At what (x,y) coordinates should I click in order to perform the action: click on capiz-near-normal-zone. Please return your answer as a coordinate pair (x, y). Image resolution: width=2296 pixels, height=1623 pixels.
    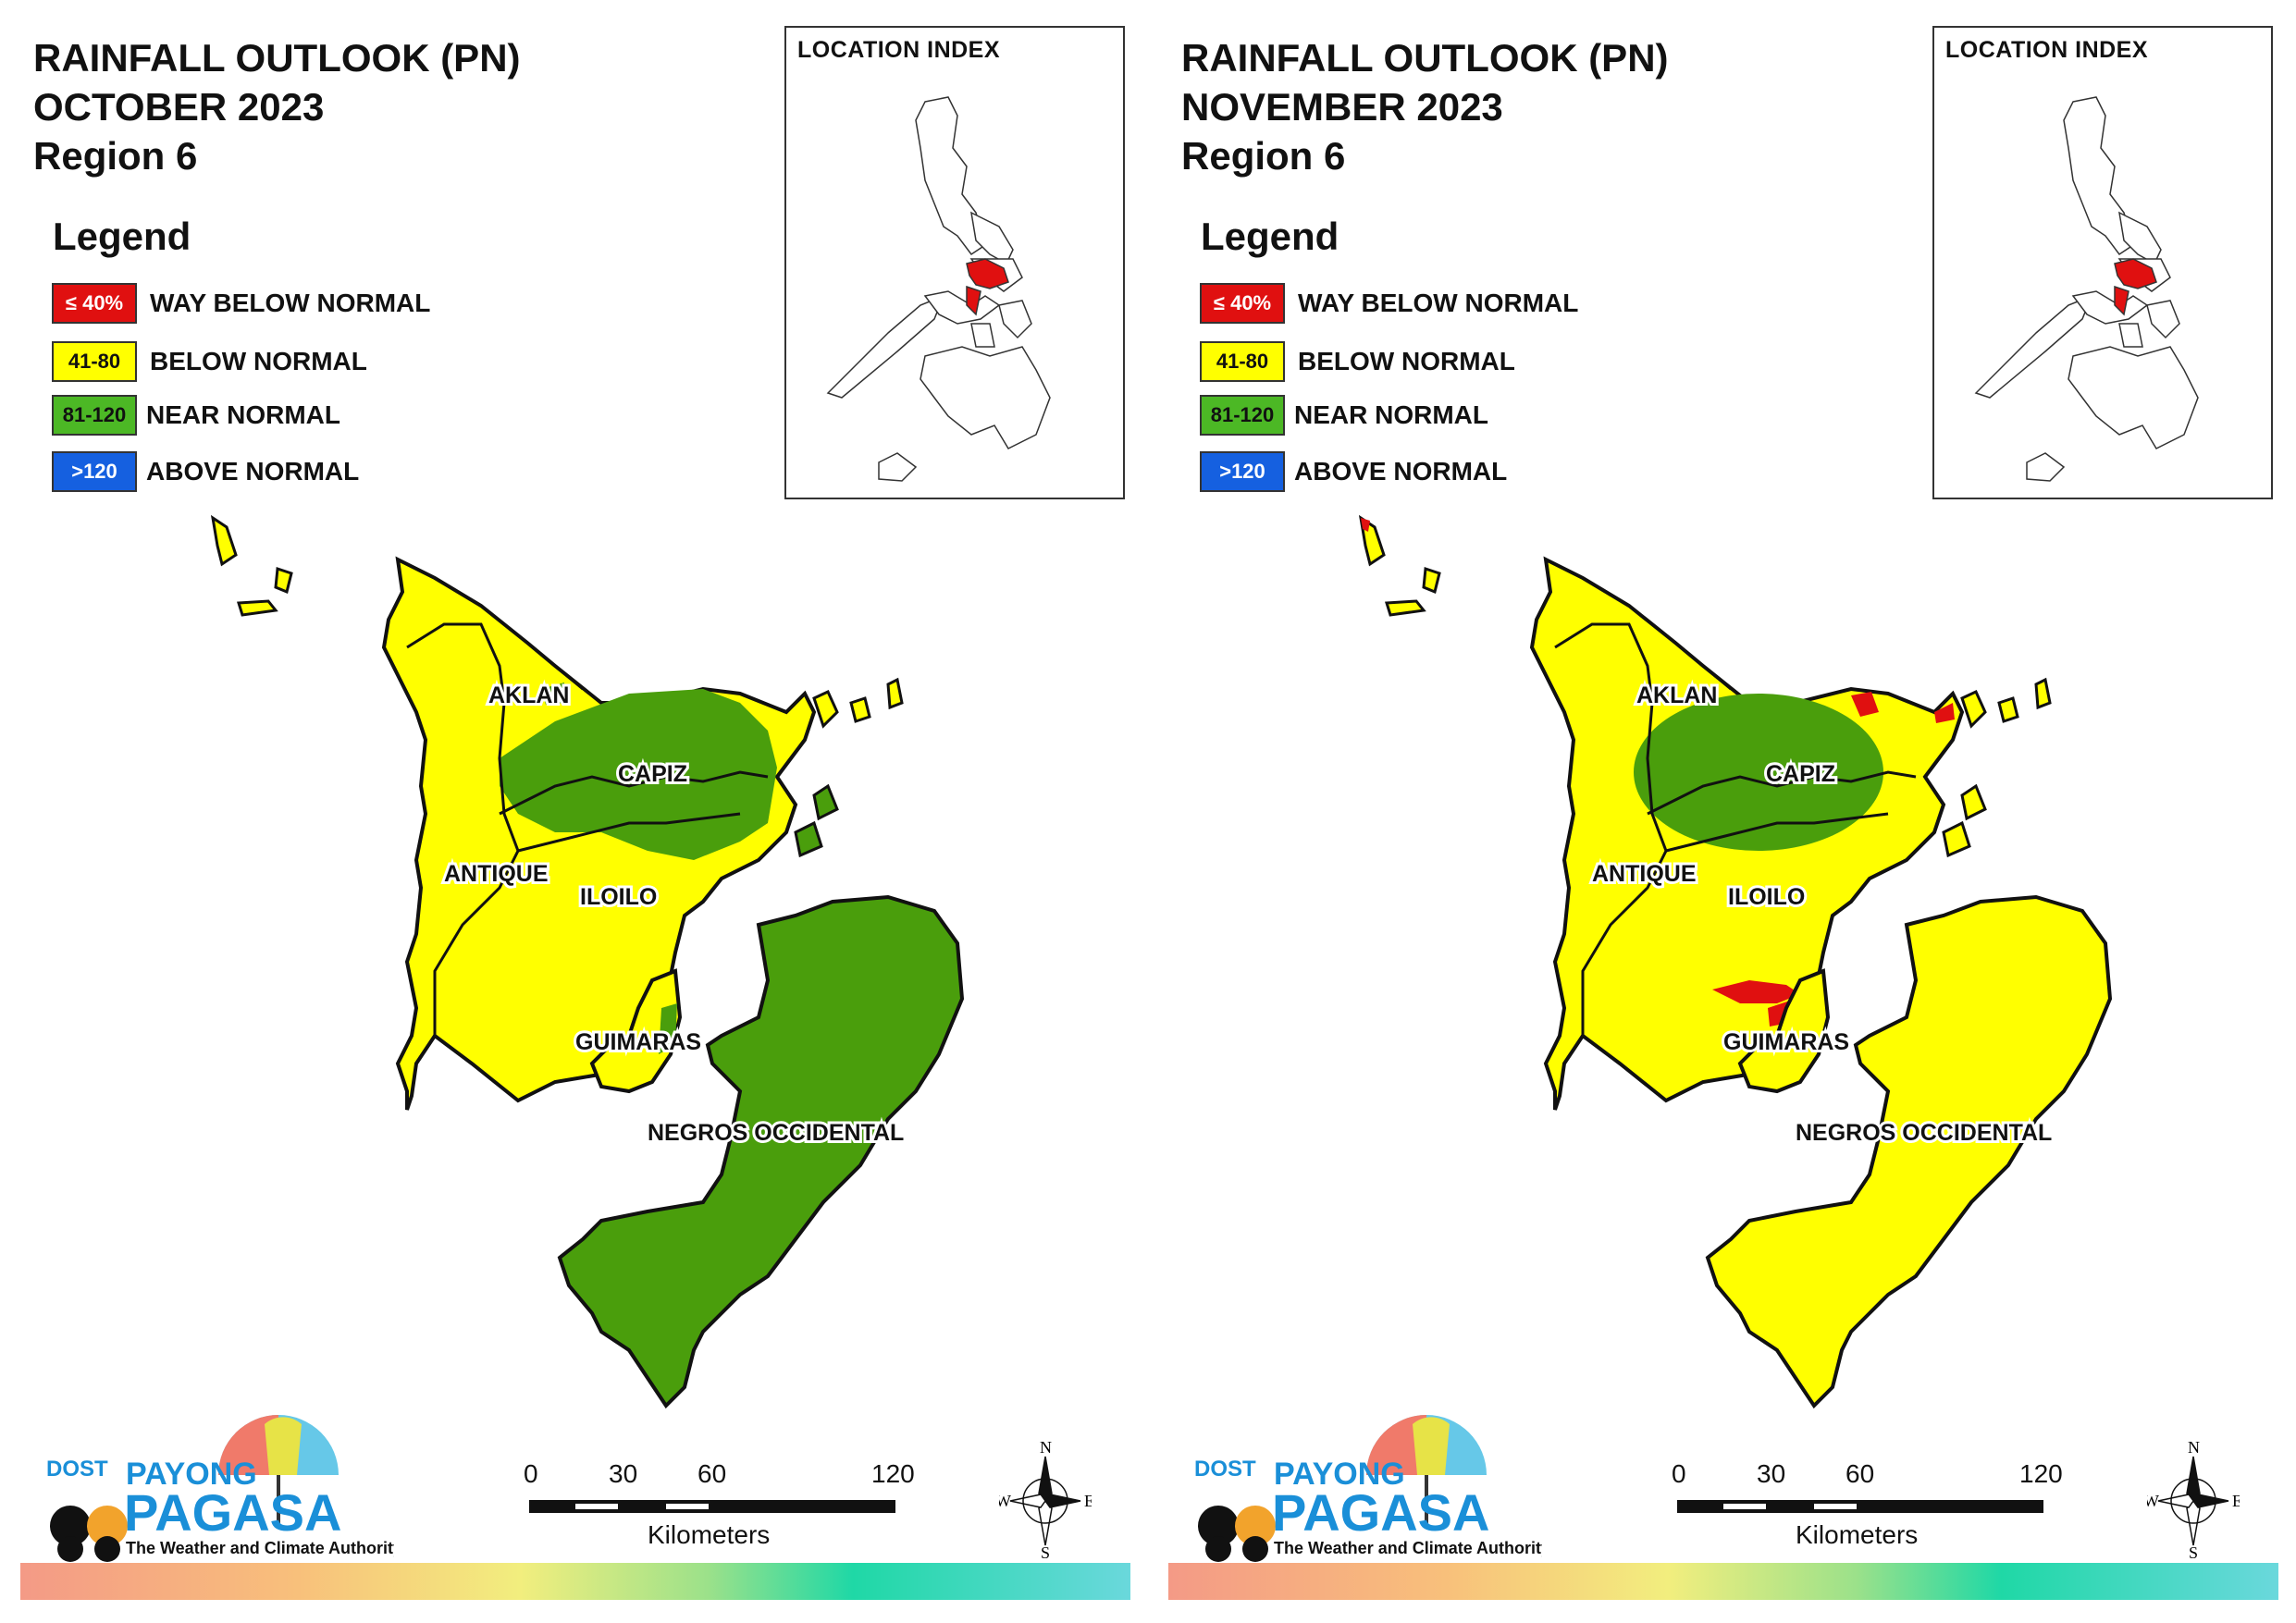
    Looking at the image, I should click on (1758, 772).